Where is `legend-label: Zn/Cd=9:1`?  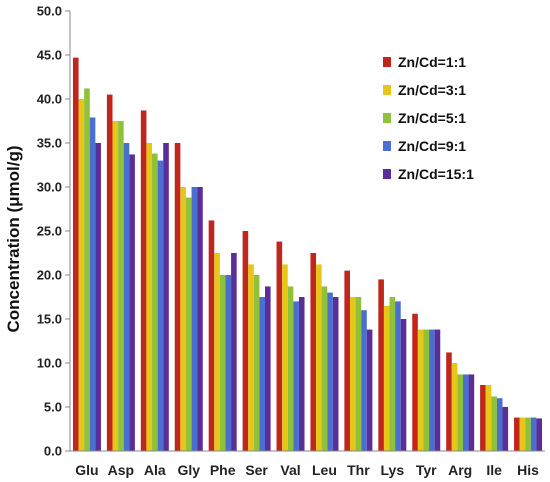
legend-label: Zn/Cd=9:1 is located at coordinates (432, 146).